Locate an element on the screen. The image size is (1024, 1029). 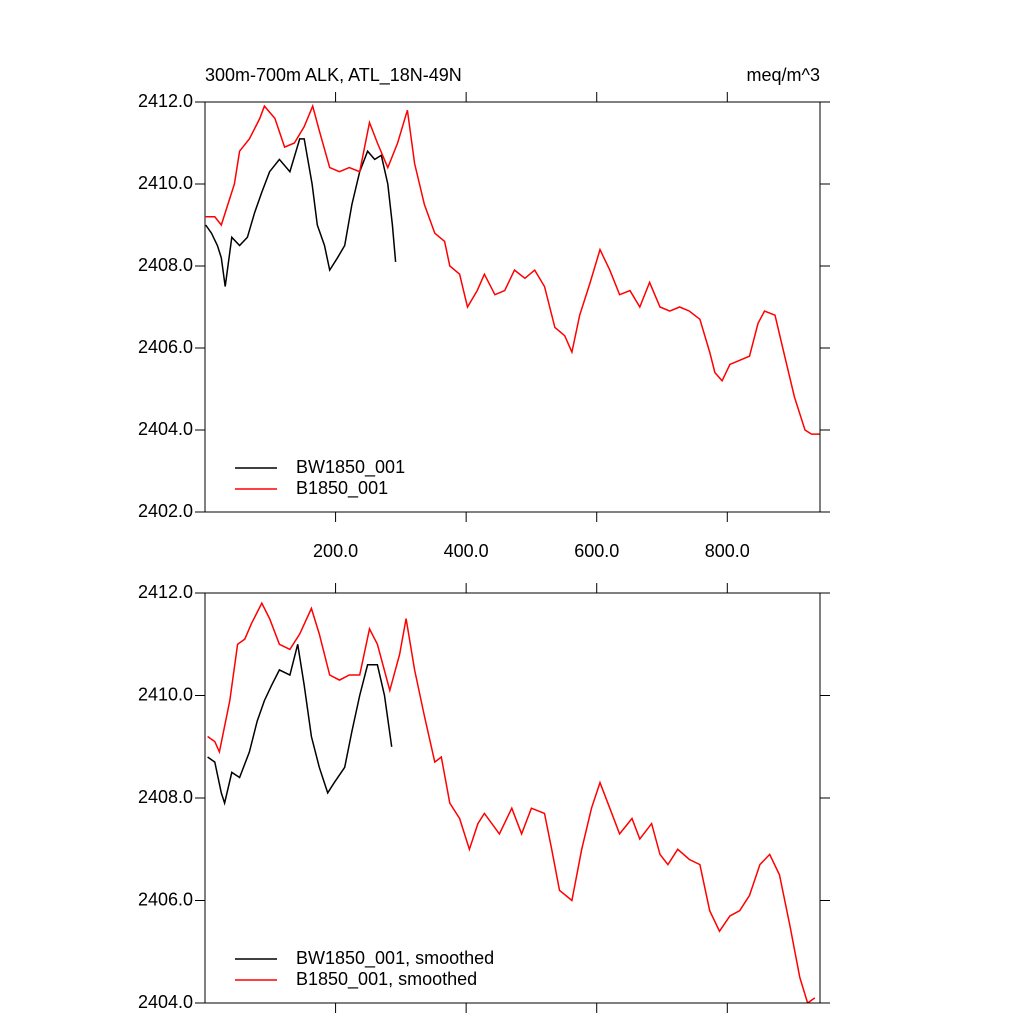
x-tick-label: 600.0 is located at coordinates (596, 551).